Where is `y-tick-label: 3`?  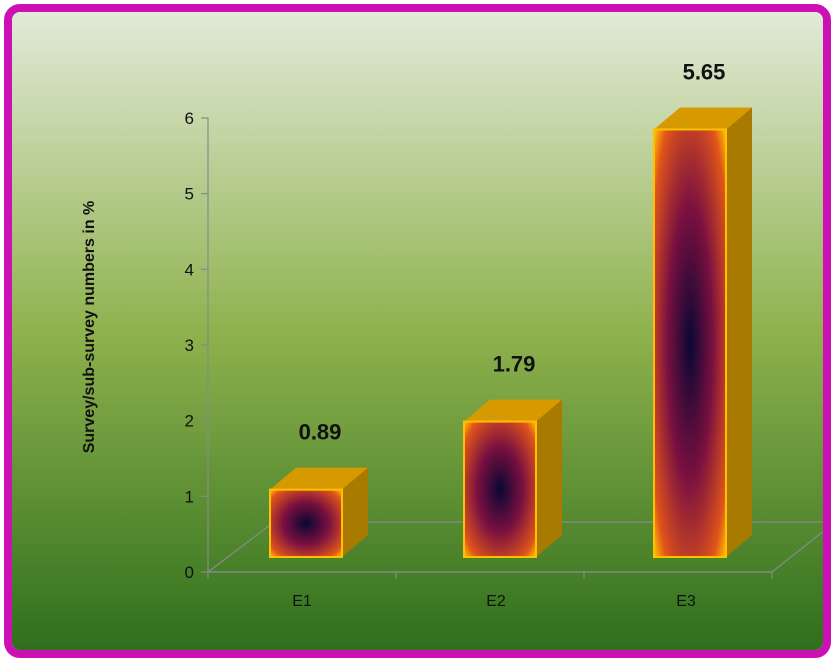 y-tick-label: 3 is located at coordinates (189, 345).